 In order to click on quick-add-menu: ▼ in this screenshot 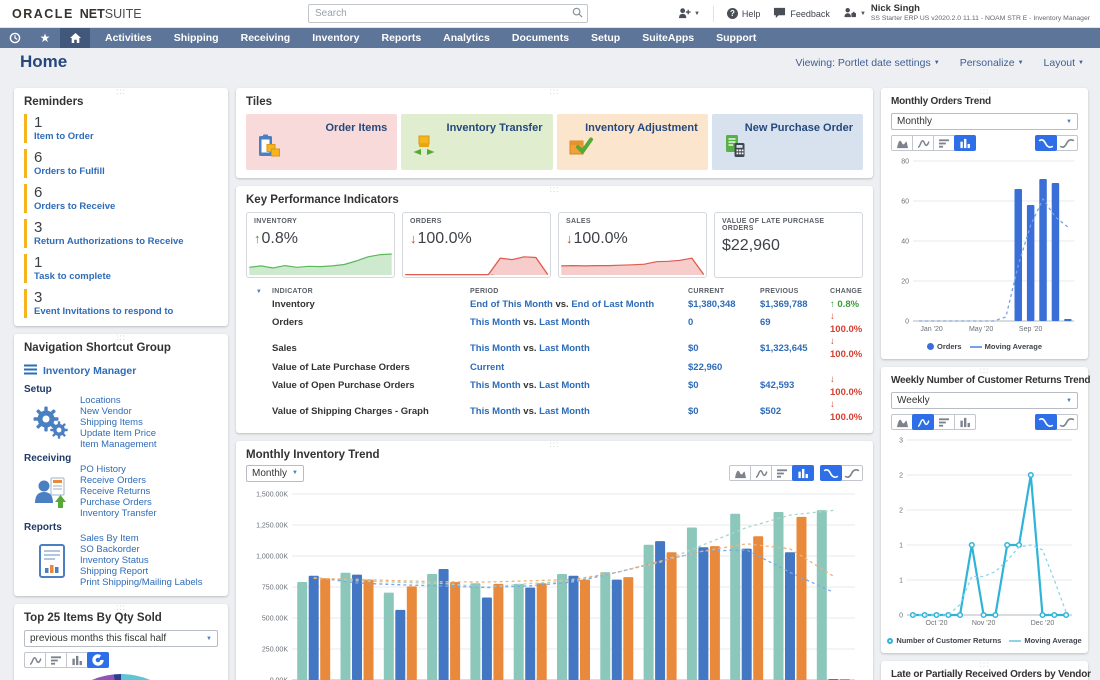, I will do `click(689, 14)`.